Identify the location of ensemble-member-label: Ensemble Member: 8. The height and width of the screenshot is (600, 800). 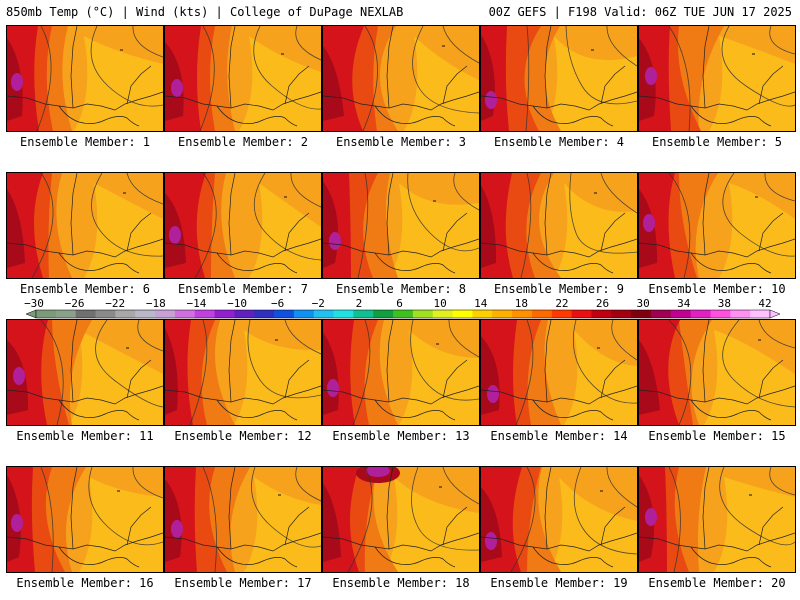
(401, 289).